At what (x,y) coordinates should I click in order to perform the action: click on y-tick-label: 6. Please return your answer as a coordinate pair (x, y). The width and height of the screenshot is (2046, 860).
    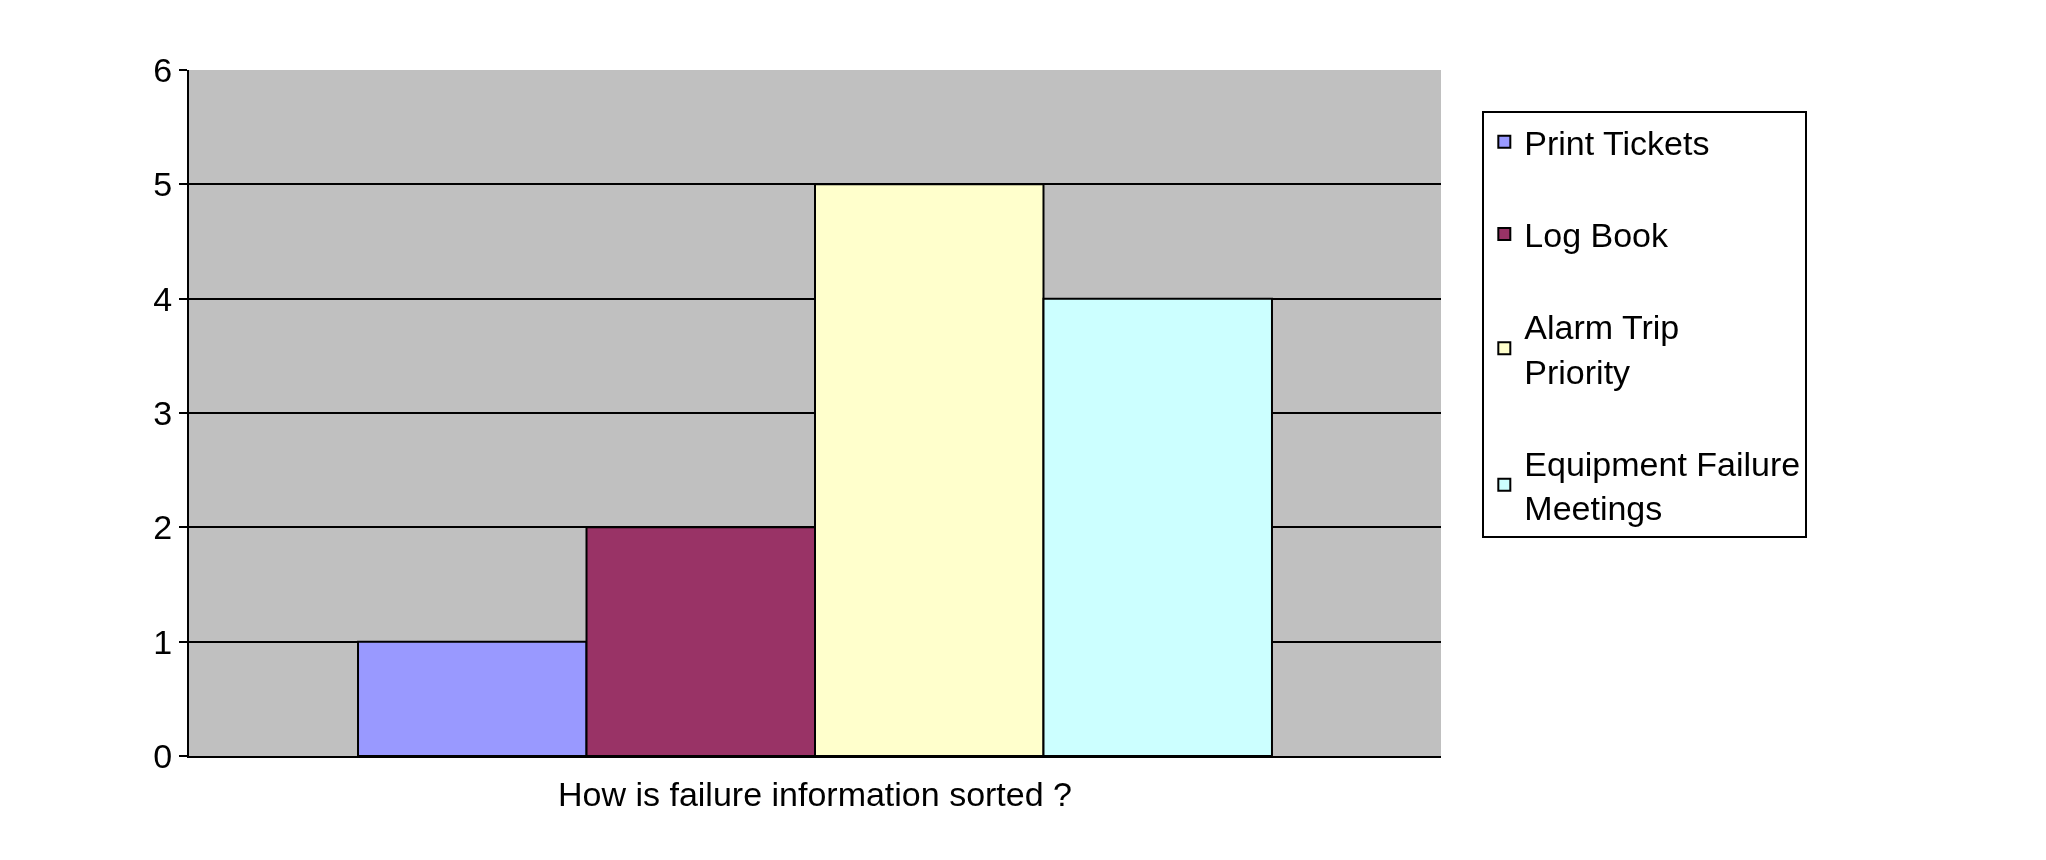
    Looking at the image, I should click on (163, 69).